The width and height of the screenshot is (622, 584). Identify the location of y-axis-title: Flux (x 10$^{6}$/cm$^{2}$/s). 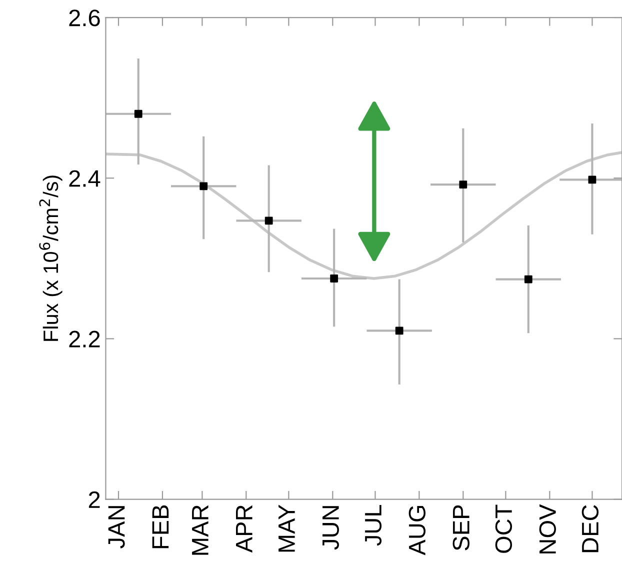
(50, 258).